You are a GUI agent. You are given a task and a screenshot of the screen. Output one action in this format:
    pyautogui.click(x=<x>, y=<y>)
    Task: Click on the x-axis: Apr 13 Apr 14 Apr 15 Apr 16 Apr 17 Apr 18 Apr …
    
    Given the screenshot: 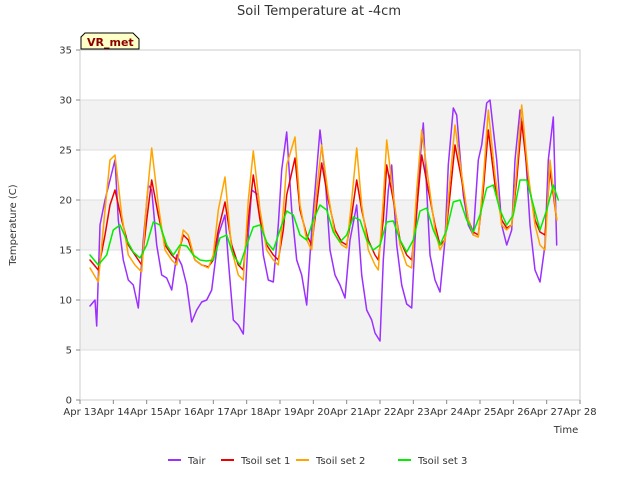 What is the action you would take?
    pyautogui.click(x=330, y=409)
    